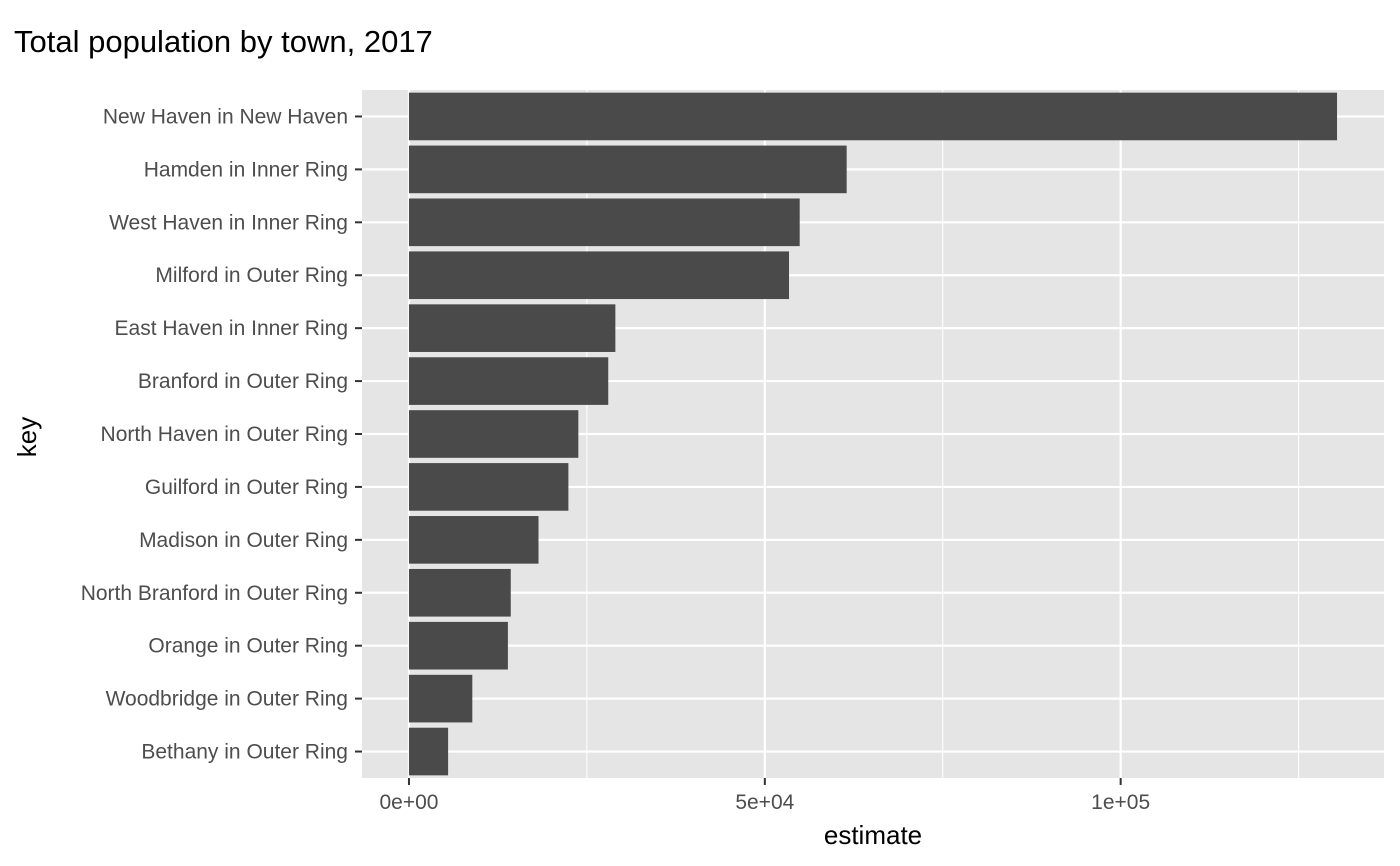 The width and height of the screenshot is (1400, 866). Describe the element at coordinates (228, 222) in the screenshot. I see `y-tick-label: West Haven in Inner Ring` at that location.